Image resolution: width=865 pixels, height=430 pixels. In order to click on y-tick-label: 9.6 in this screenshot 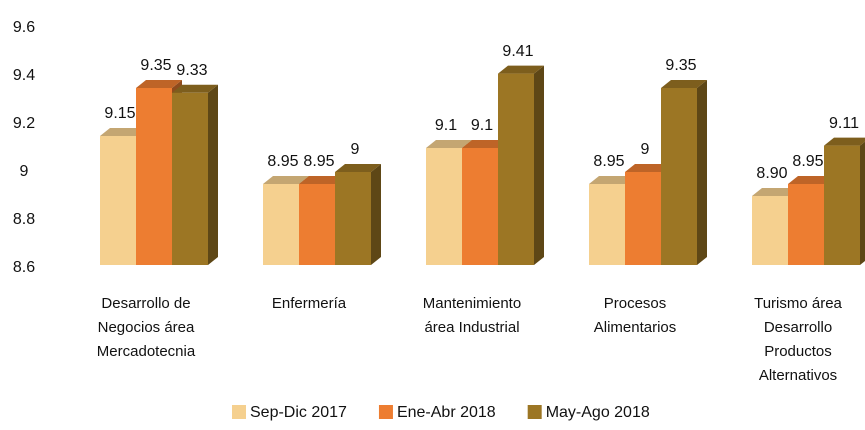, I will do `click(24, 27)`.